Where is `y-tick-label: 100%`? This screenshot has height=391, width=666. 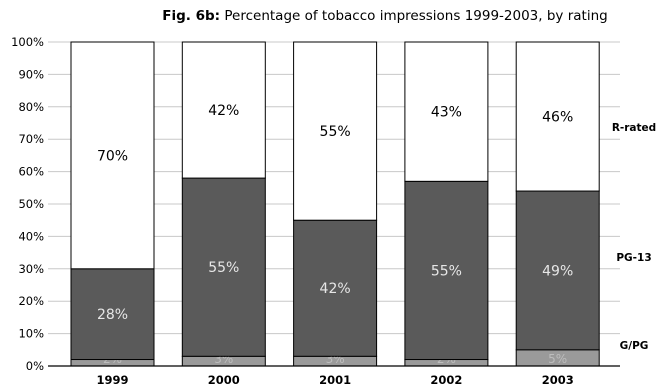 y-tick-label: 100% is located at coordinates (27, 42).